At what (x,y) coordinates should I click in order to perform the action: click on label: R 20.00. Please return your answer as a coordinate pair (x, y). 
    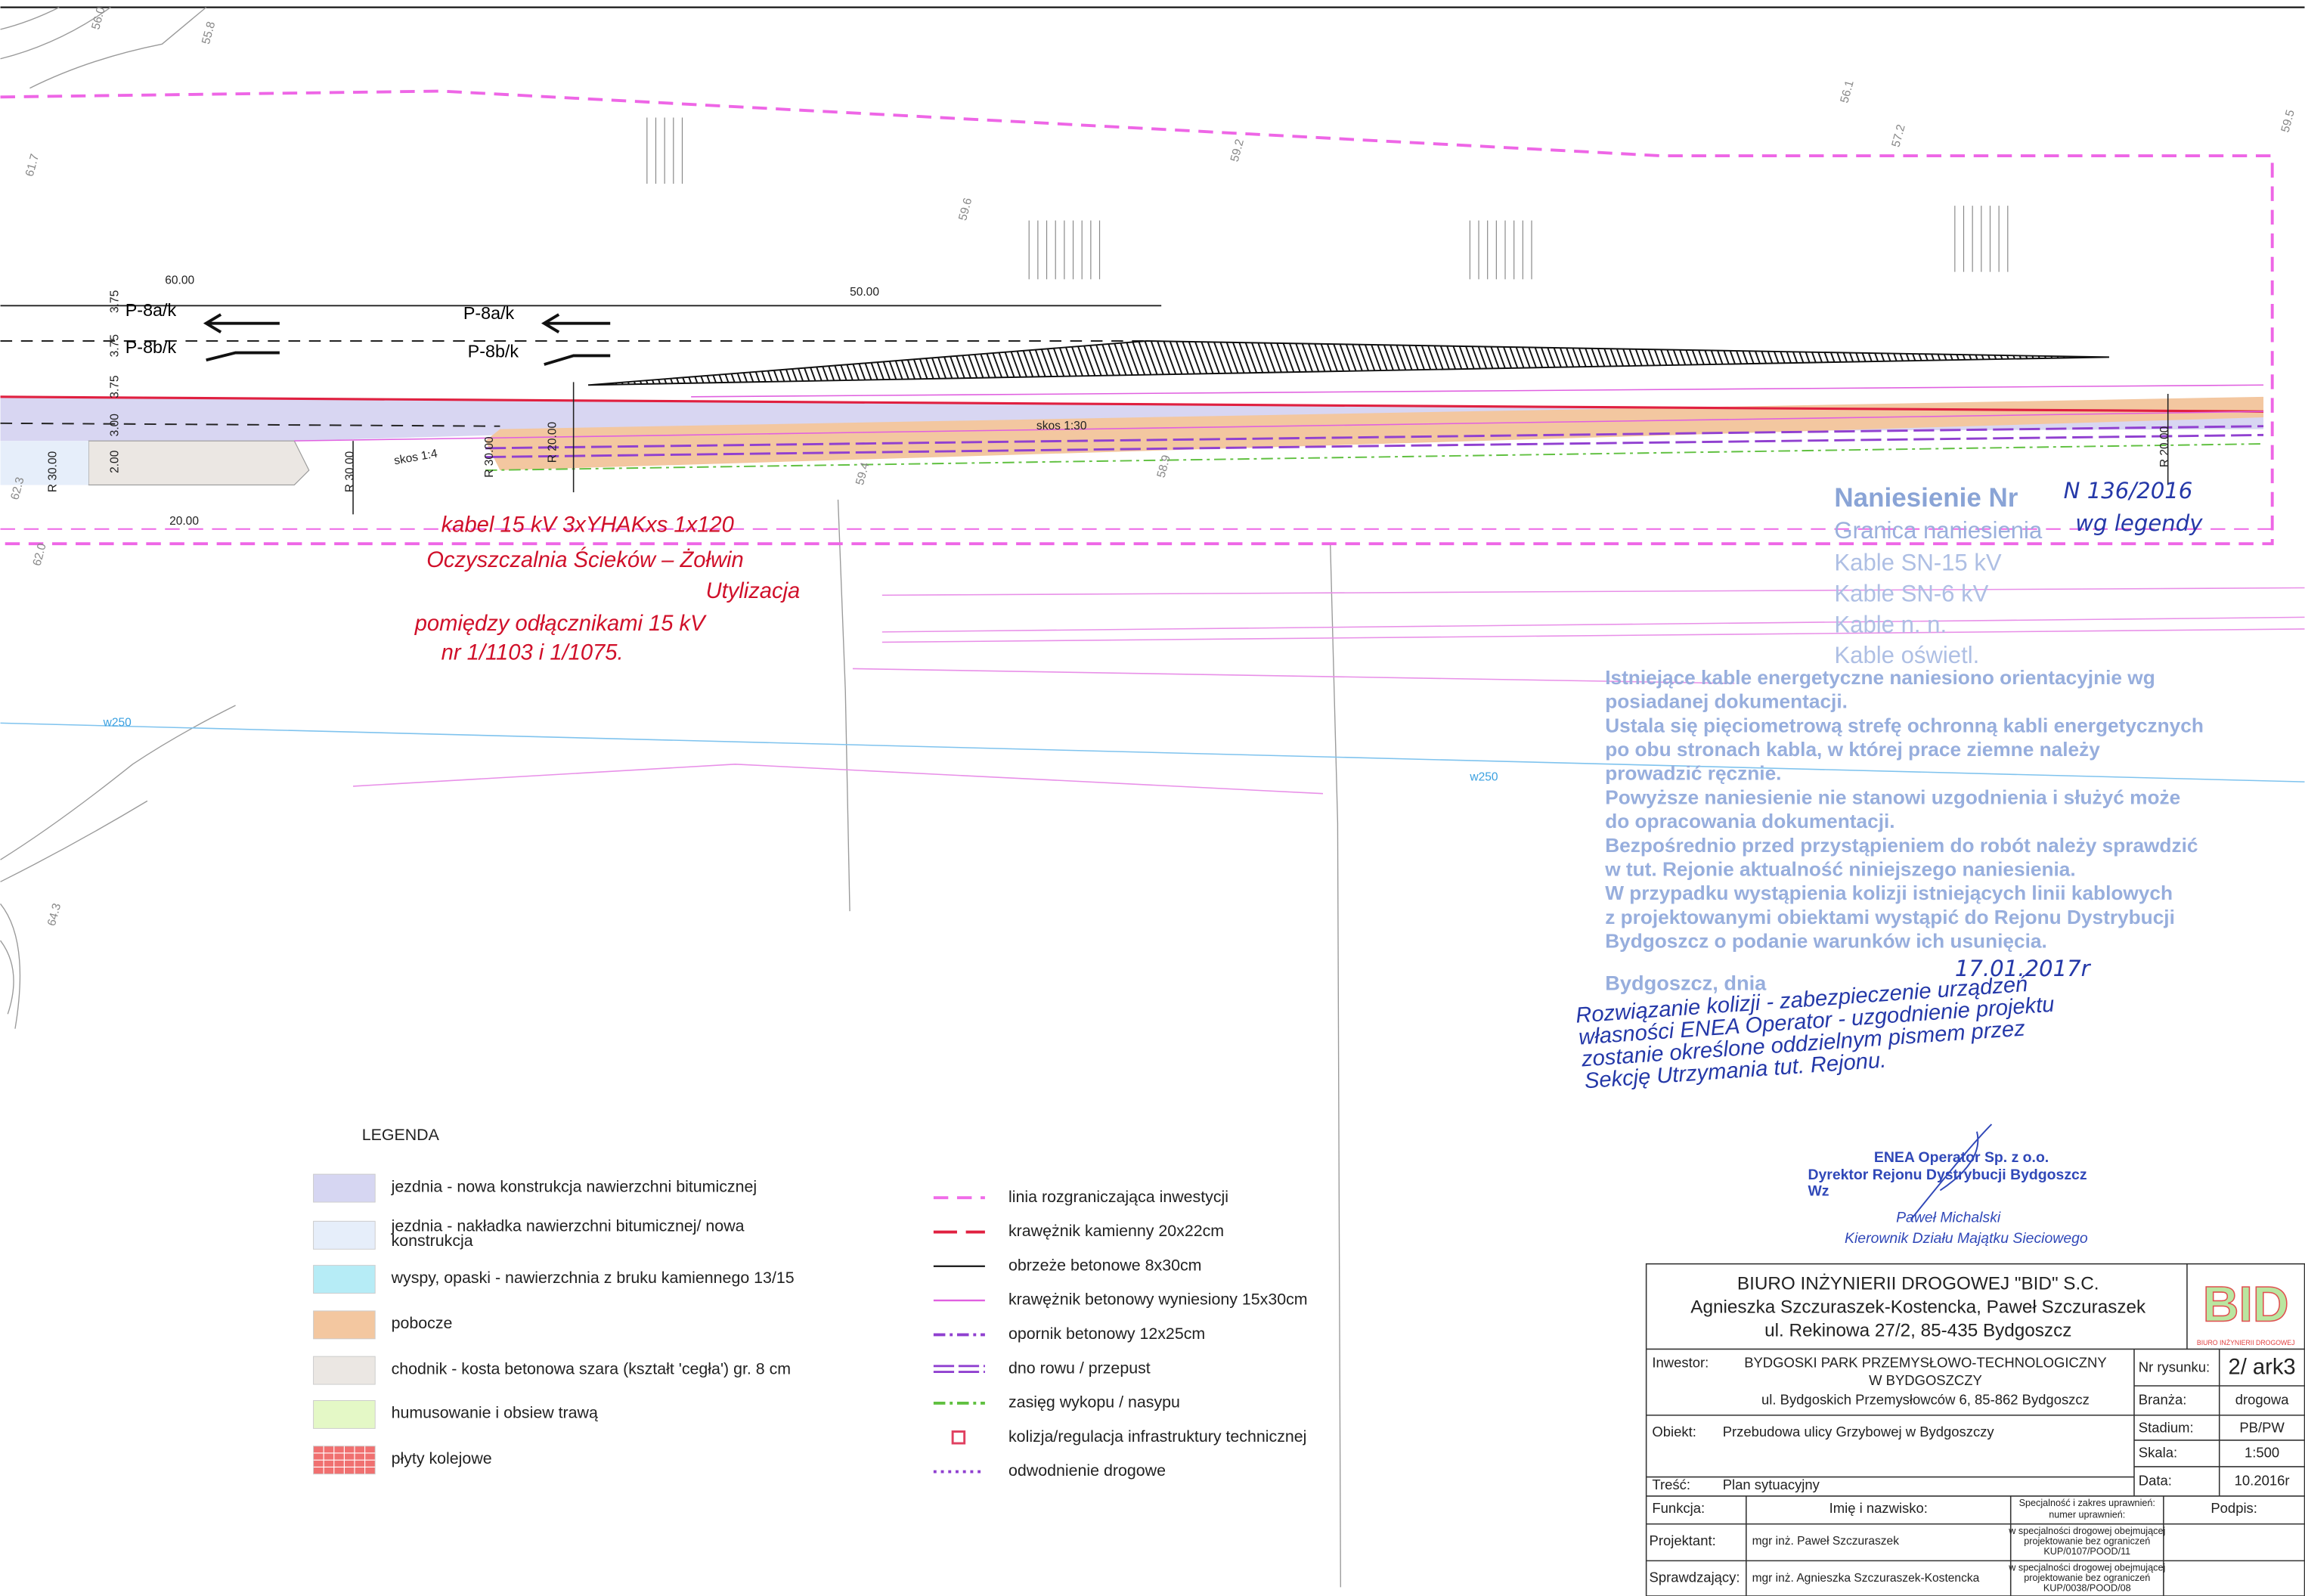
    Looking at the image, I should click on (553, 442).